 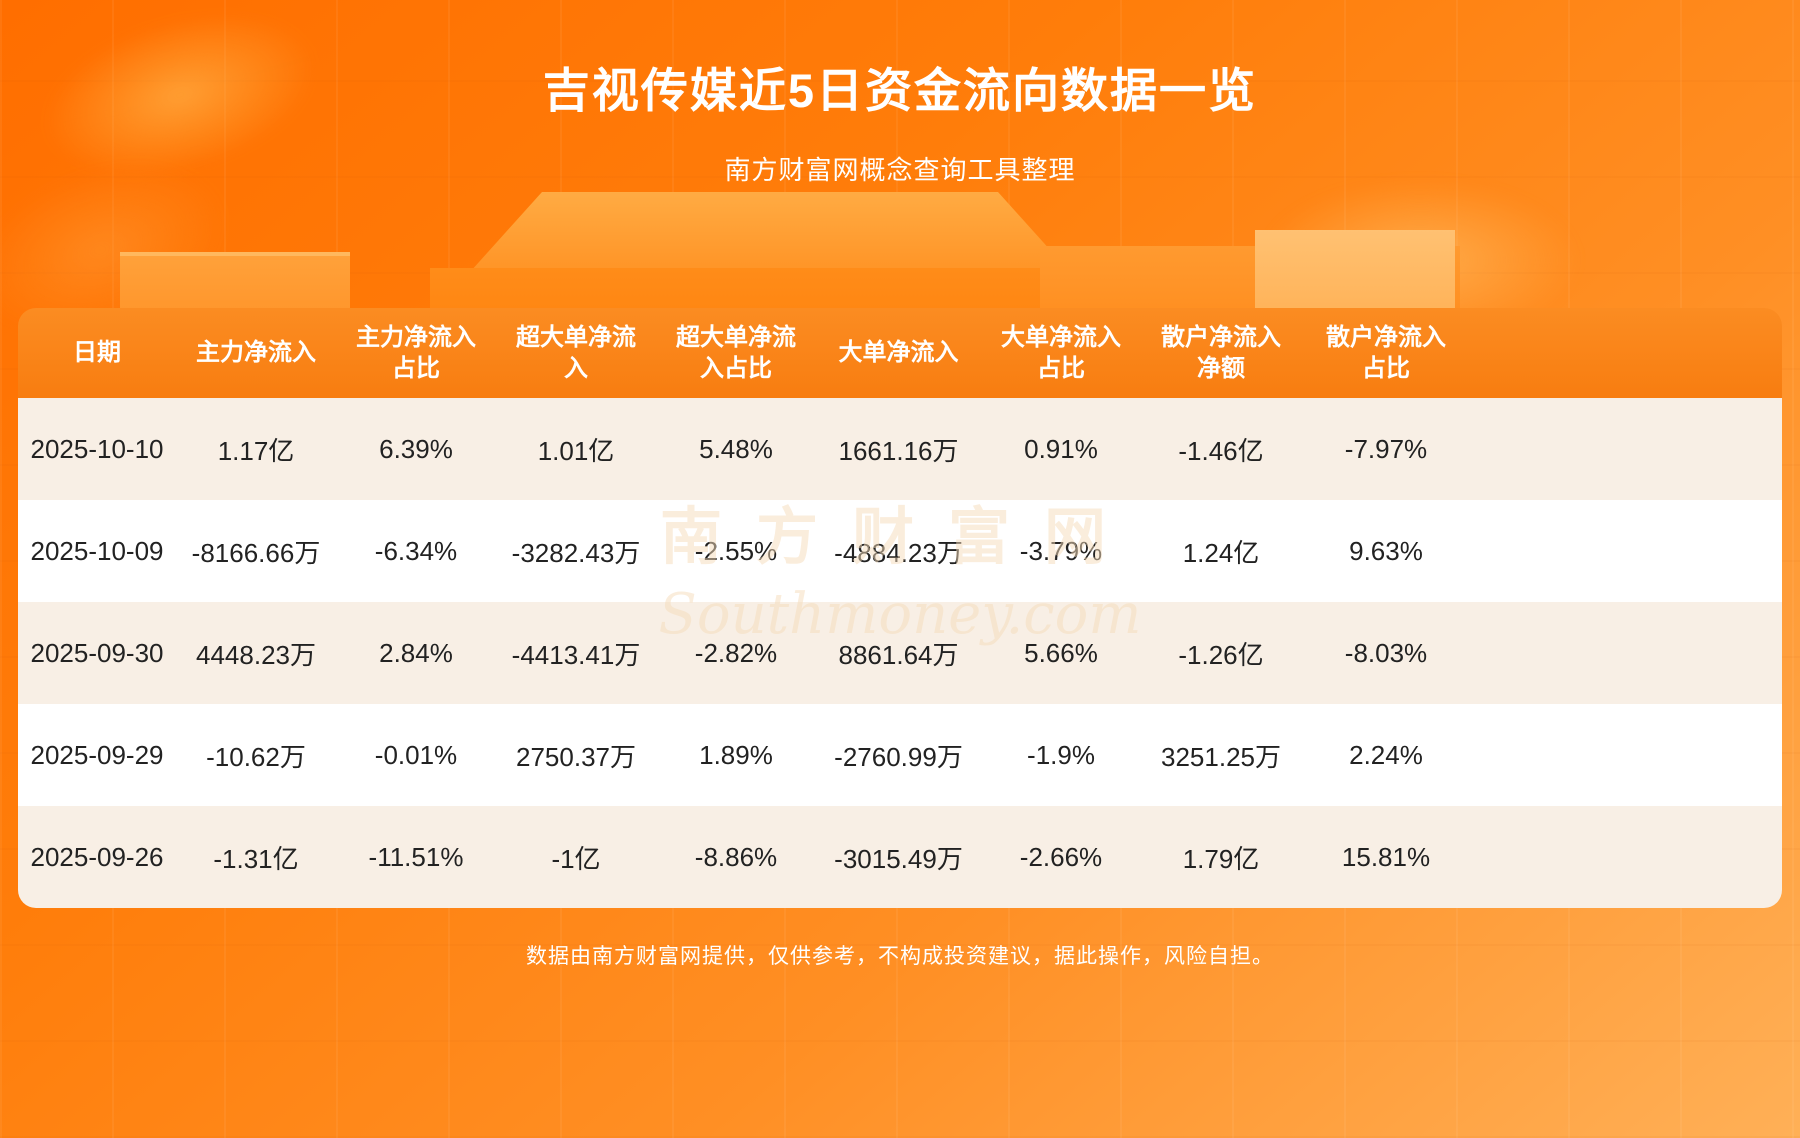 What do you see at coordinates (736, 550) in the screenshot?
I see `table-cell: -2.55%` at bounding box center [736, 550].